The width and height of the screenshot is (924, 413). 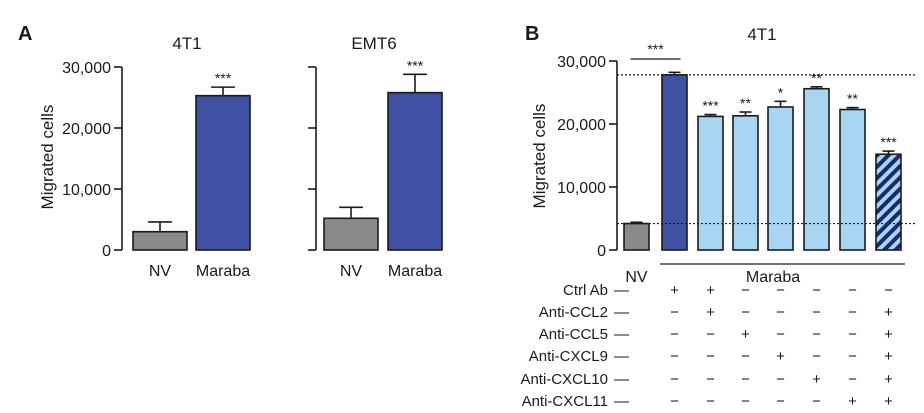 What do you see at coordinates (539, 156) in the screenshot?
I see `y-axis-label-b: Migrated cells` at bounding box center [539, 156].